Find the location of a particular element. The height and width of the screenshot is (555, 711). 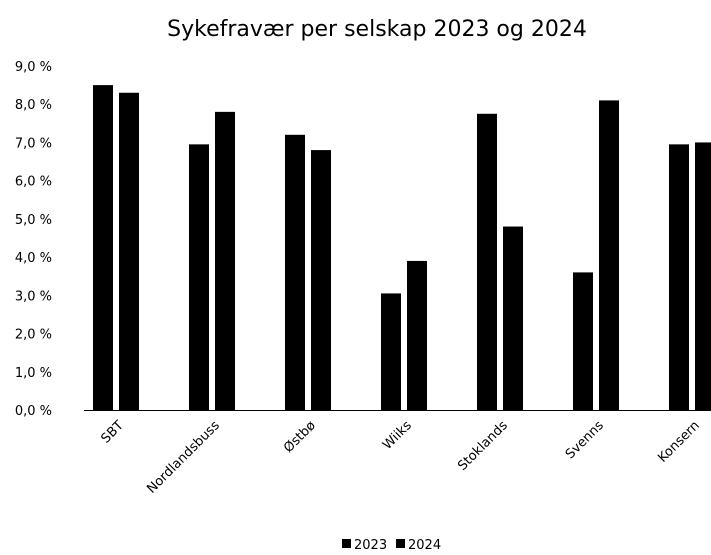

y-tick-label: 5,0 % is located at coordinates (33, 220).